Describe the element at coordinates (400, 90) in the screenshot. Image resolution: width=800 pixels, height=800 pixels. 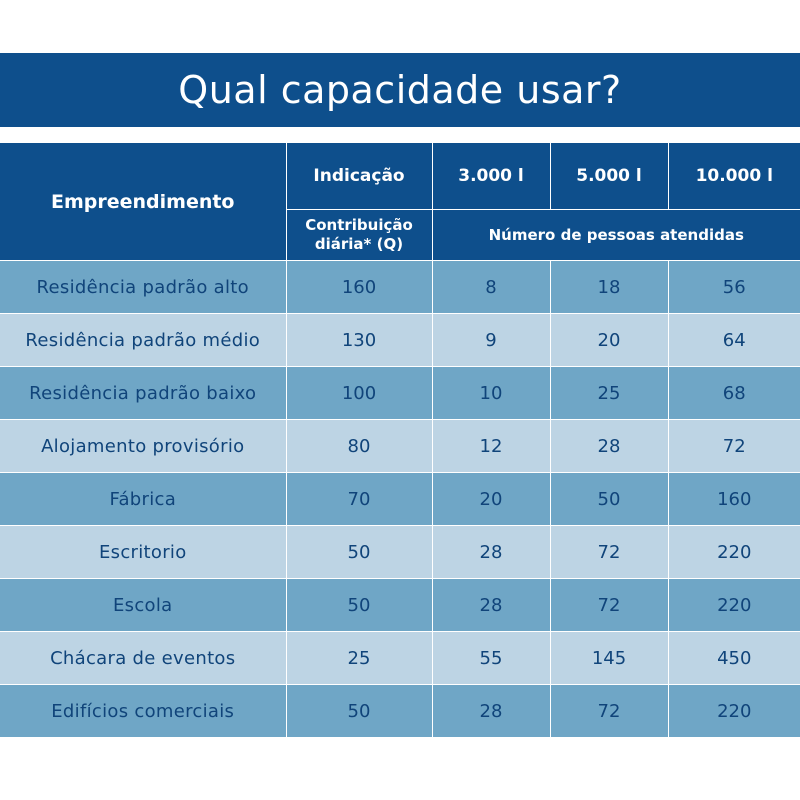
I see `page-title: Qual capacidade usar?` at that location.